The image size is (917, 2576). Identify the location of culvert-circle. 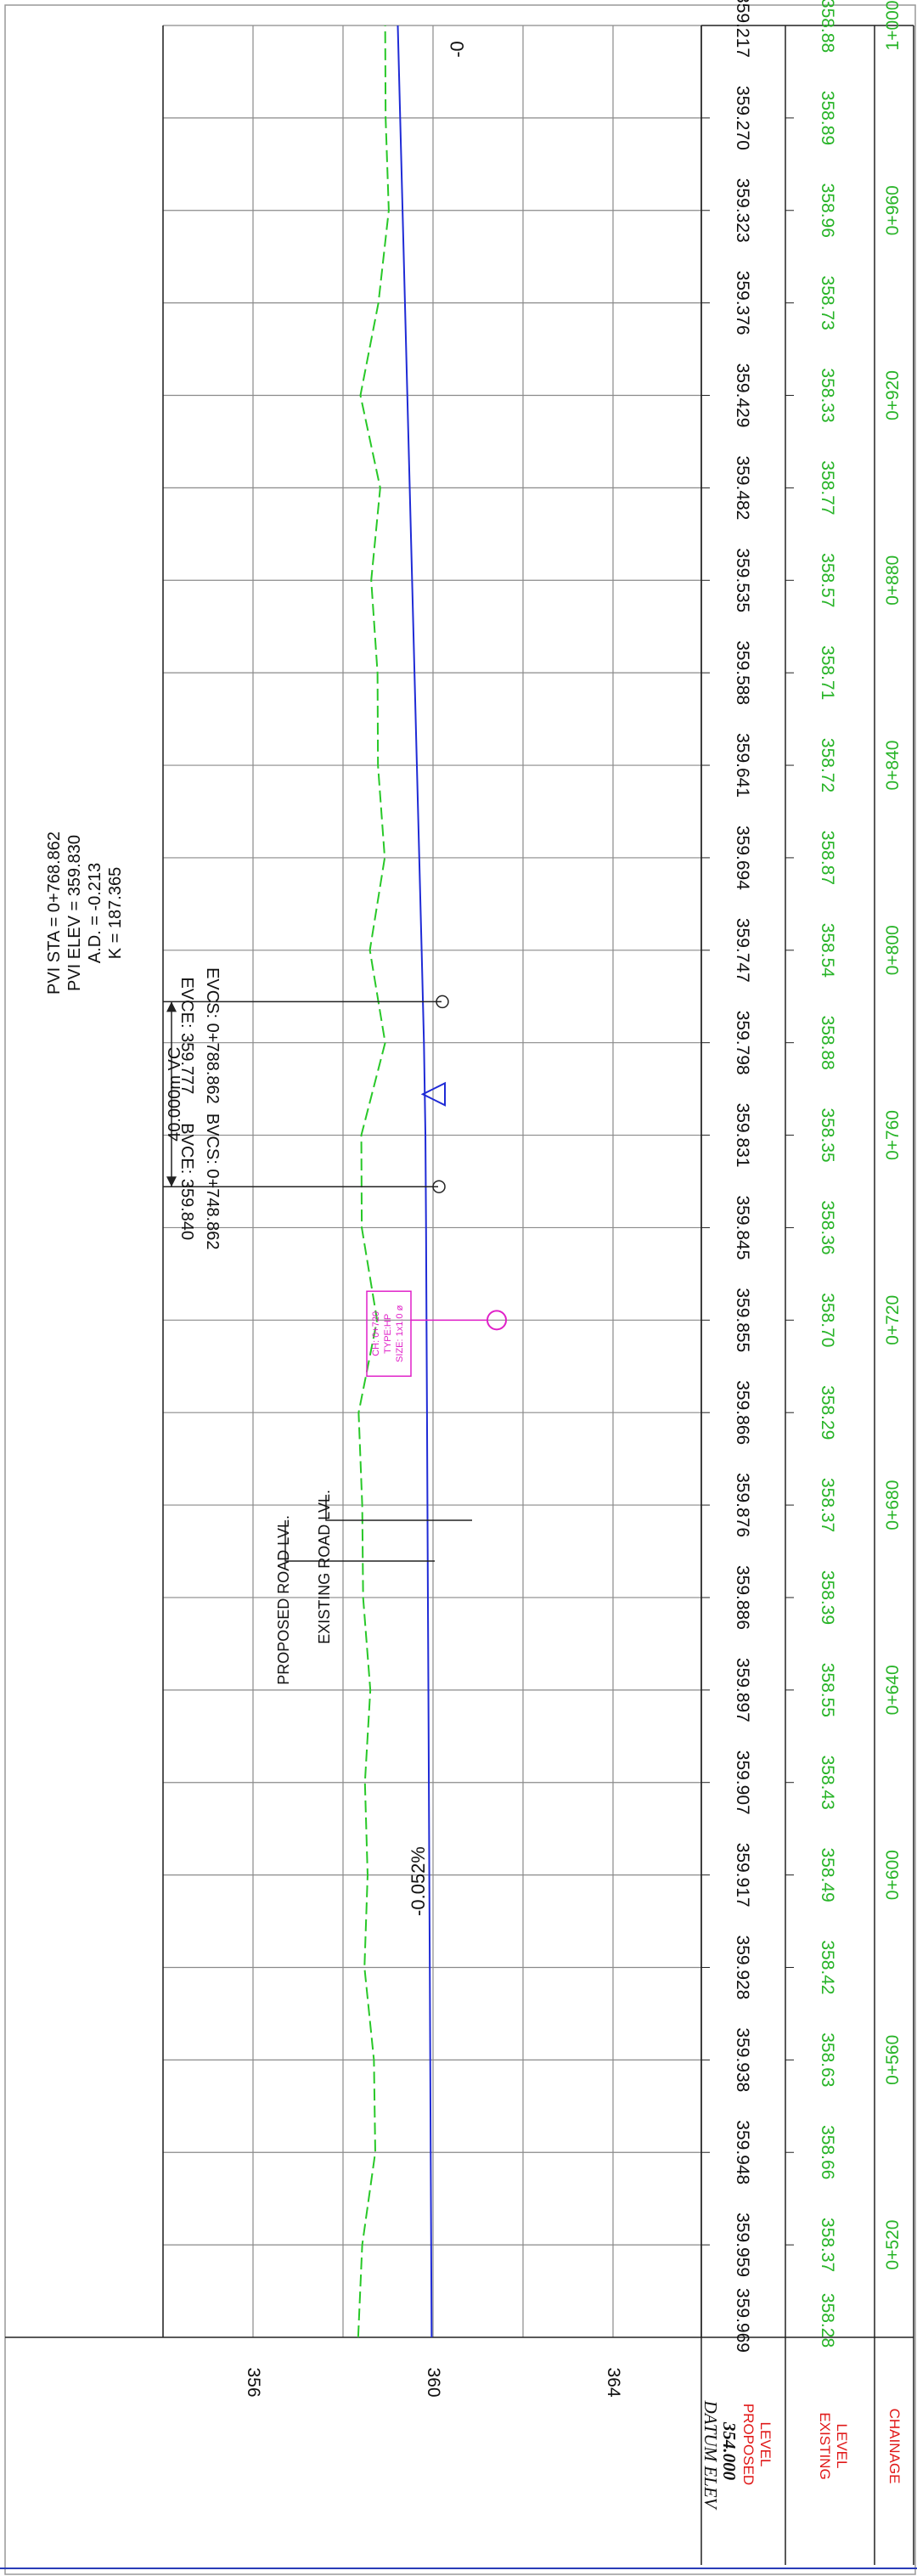
(497, 1320).